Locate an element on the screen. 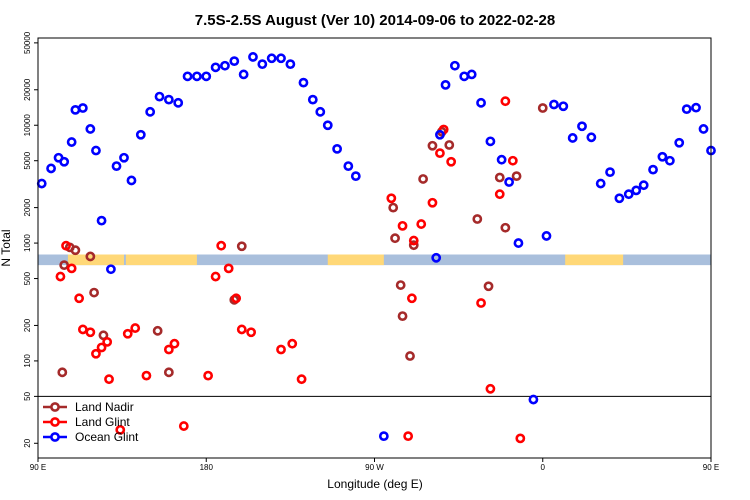  legend-label-land-nadir: Land Nadir is located at coordinates (104, 407).